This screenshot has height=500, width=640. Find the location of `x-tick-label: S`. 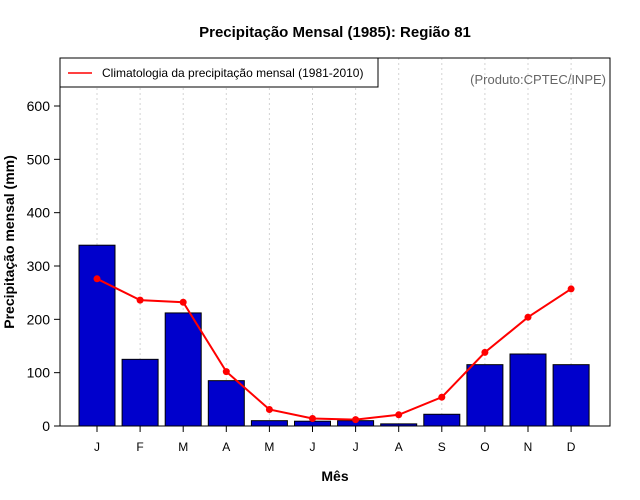

x-tick-label: S is located at coordinates (442, 447).